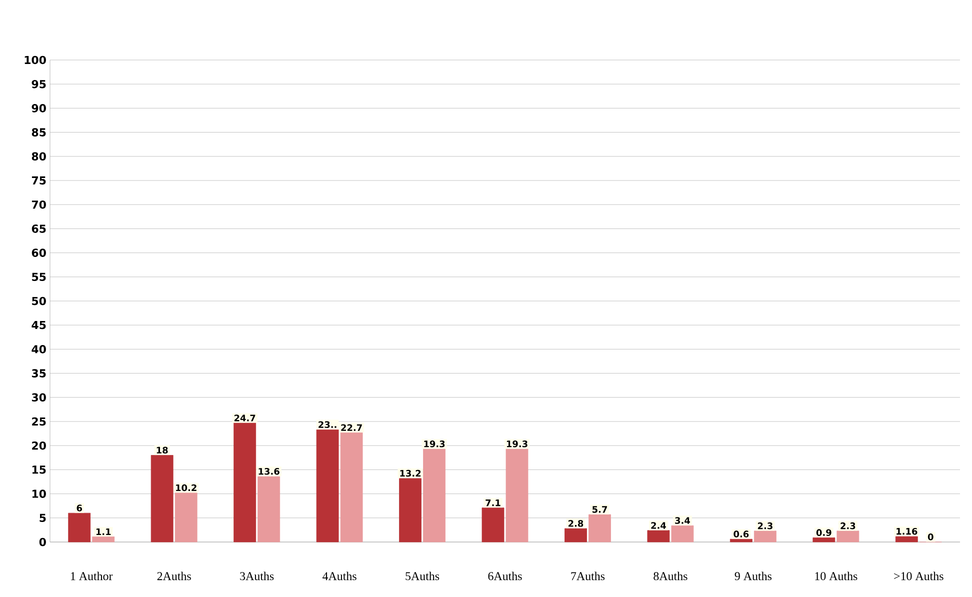  Describe the element at coordinates (741, 534) in the screenshot. I see `data-label: 0.6` at that location.